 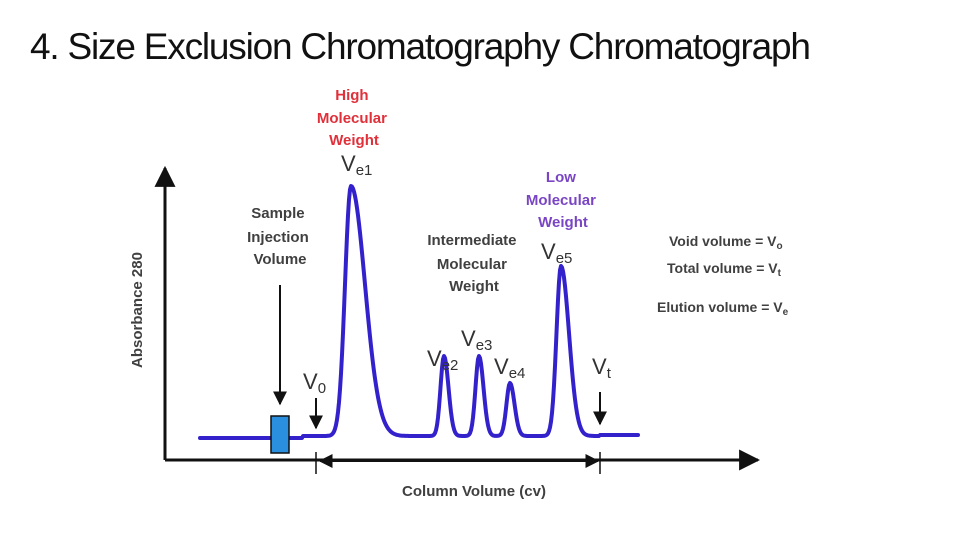 What do you see at coordinates (509, 368) in the screenshot?
I see `ve4-label: Ve4` at bounding box center [509, 368].